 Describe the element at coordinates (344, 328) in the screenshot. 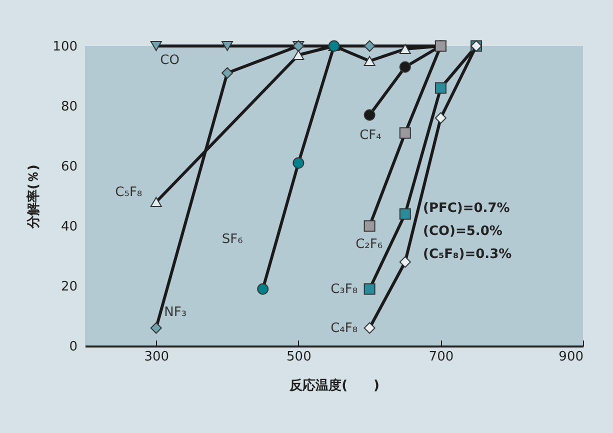

I see `series-label: C₄F₈` at that location.